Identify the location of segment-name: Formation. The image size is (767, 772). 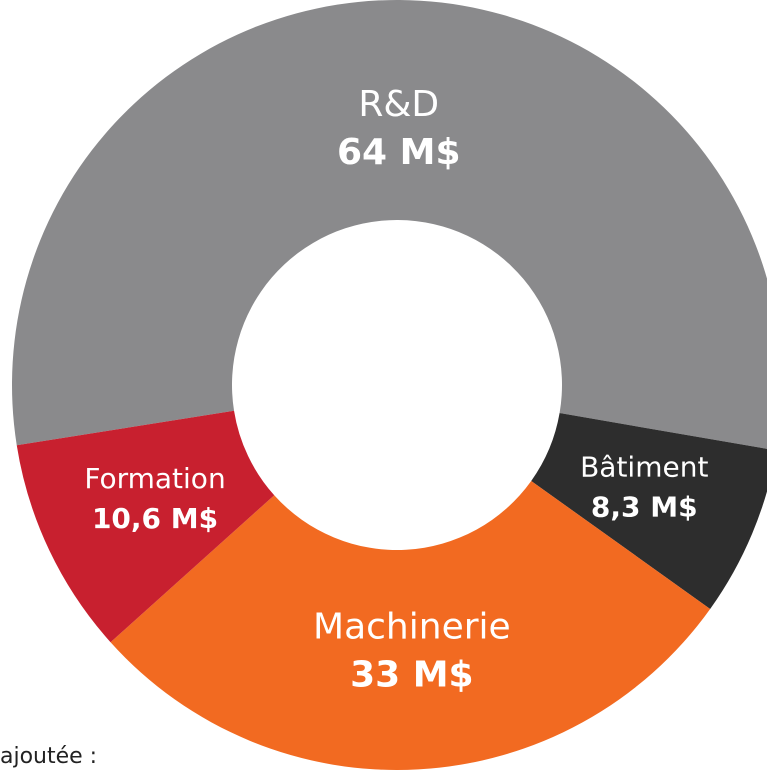
(154, 478).